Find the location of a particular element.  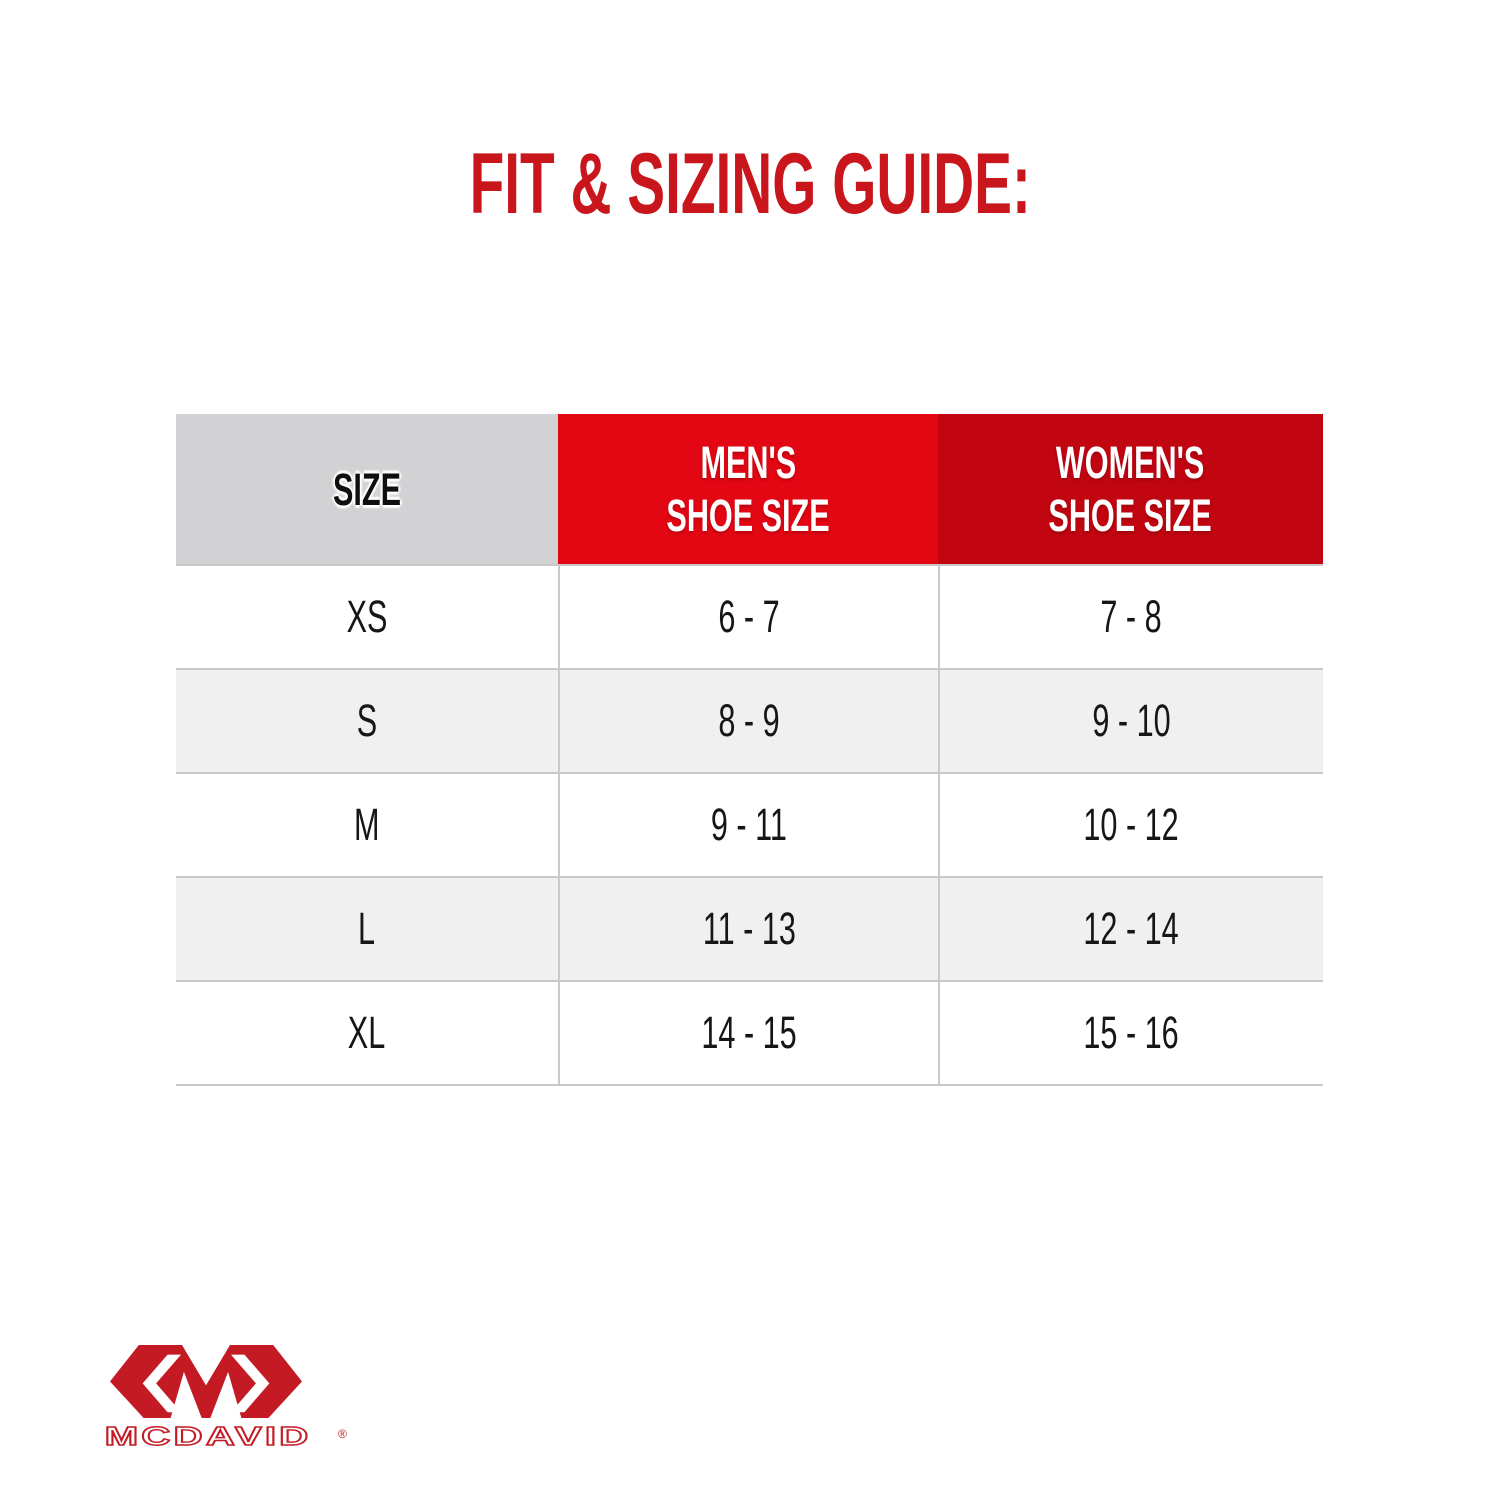

cell-size: XS is located at coordinates (367, 617).